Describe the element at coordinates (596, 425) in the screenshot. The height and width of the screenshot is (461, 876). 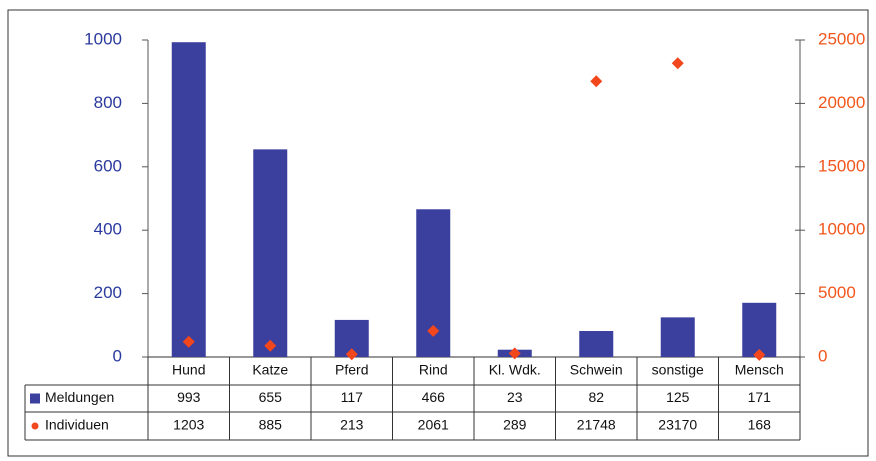
I see `table-value: 21748` at that location.